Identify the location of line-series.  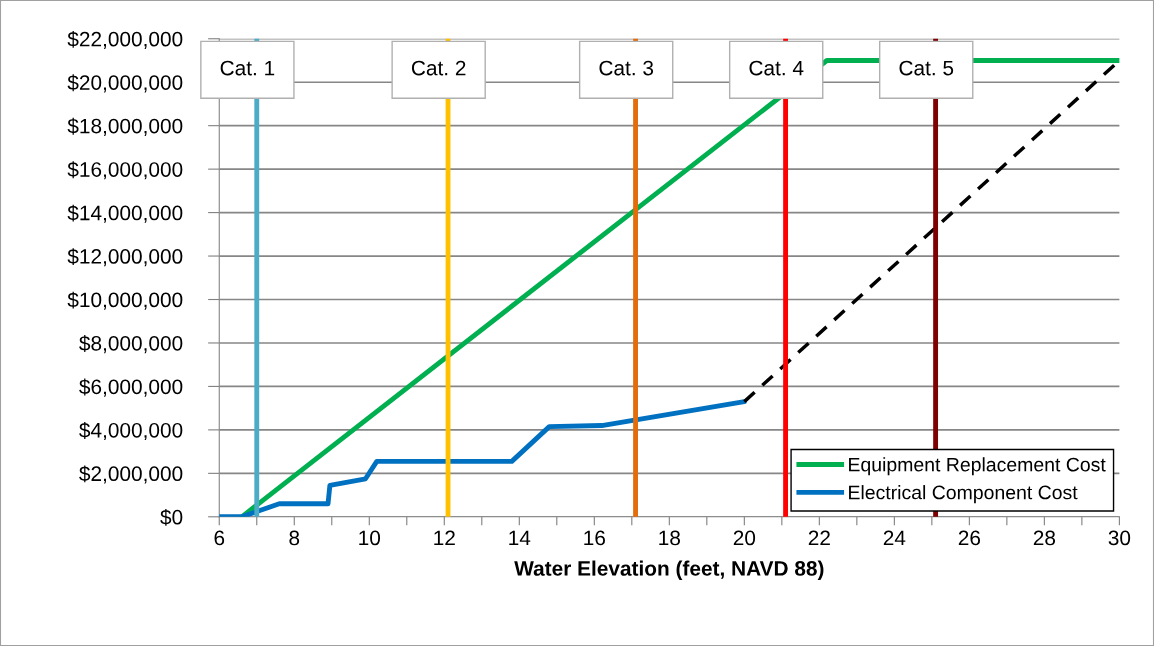
(483, 458).